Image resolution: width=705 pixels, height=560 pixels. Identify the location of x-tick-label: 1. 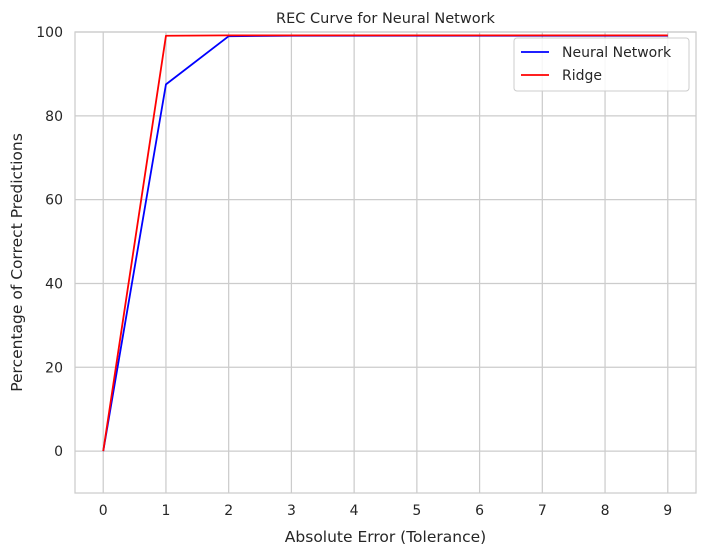
(165, 511).